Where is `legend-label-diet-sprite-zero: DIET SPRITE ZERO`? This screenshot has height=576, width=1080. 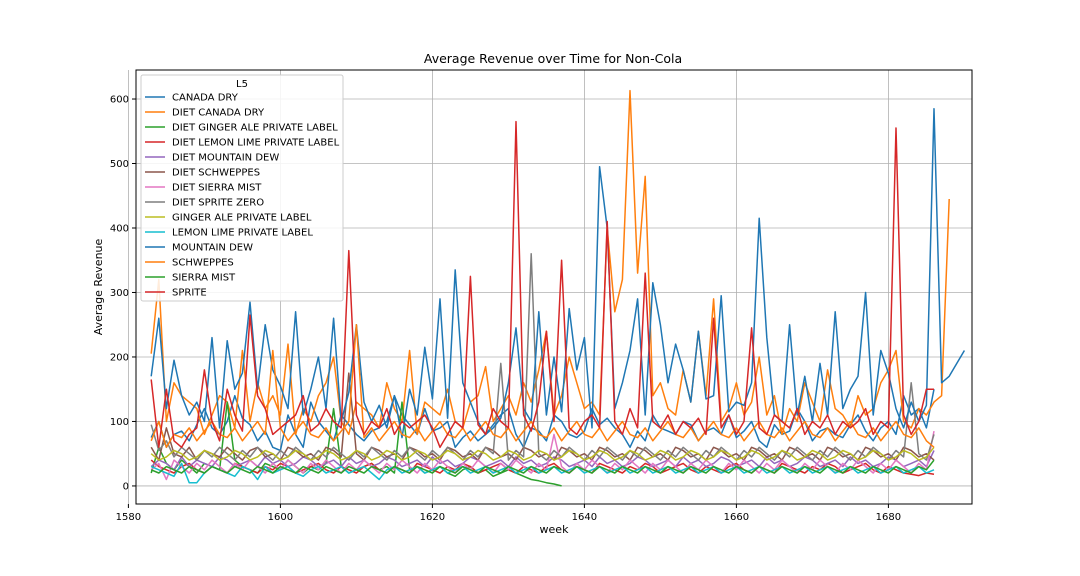 legend-label-diet-sprite-zero: DIET SPRITE ZERO is located at coordinates (218, 203).